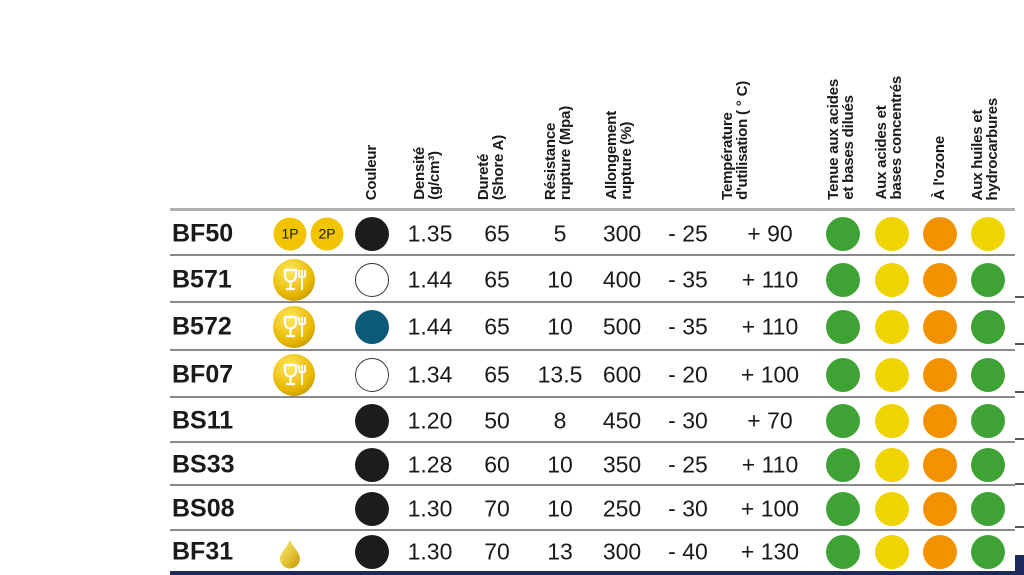  I want to click on header-temperature: Température d'utilisation ( ° C), so click(735, 140).